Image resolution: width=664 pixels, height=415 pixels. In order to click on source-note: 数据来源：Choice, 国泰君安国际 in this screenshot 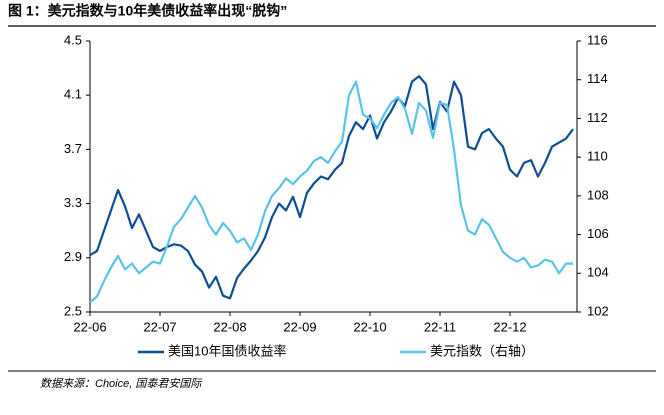, I will do `click(121, 383)`.